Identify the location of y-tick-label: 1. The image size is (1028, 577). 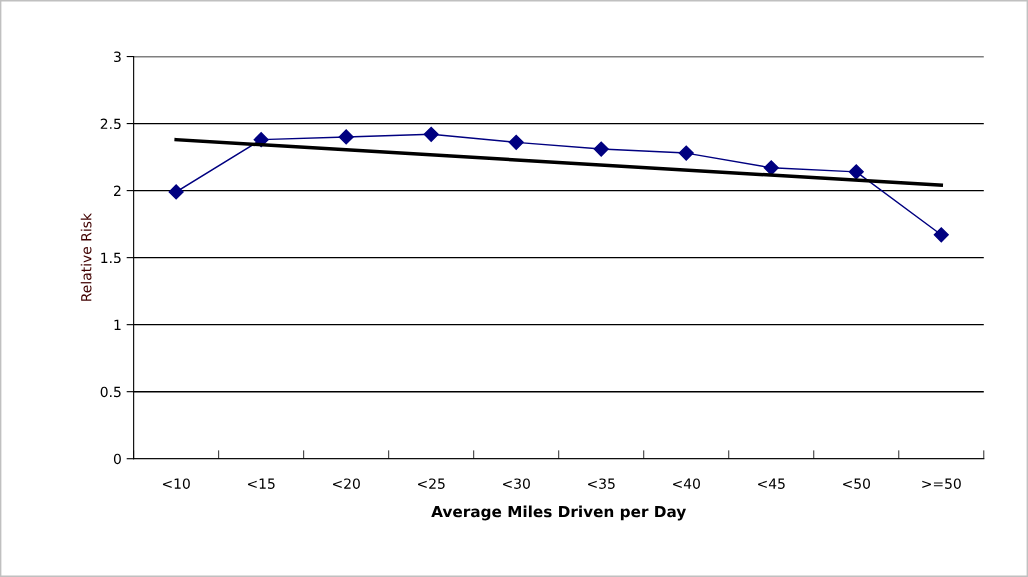
(117, 324).